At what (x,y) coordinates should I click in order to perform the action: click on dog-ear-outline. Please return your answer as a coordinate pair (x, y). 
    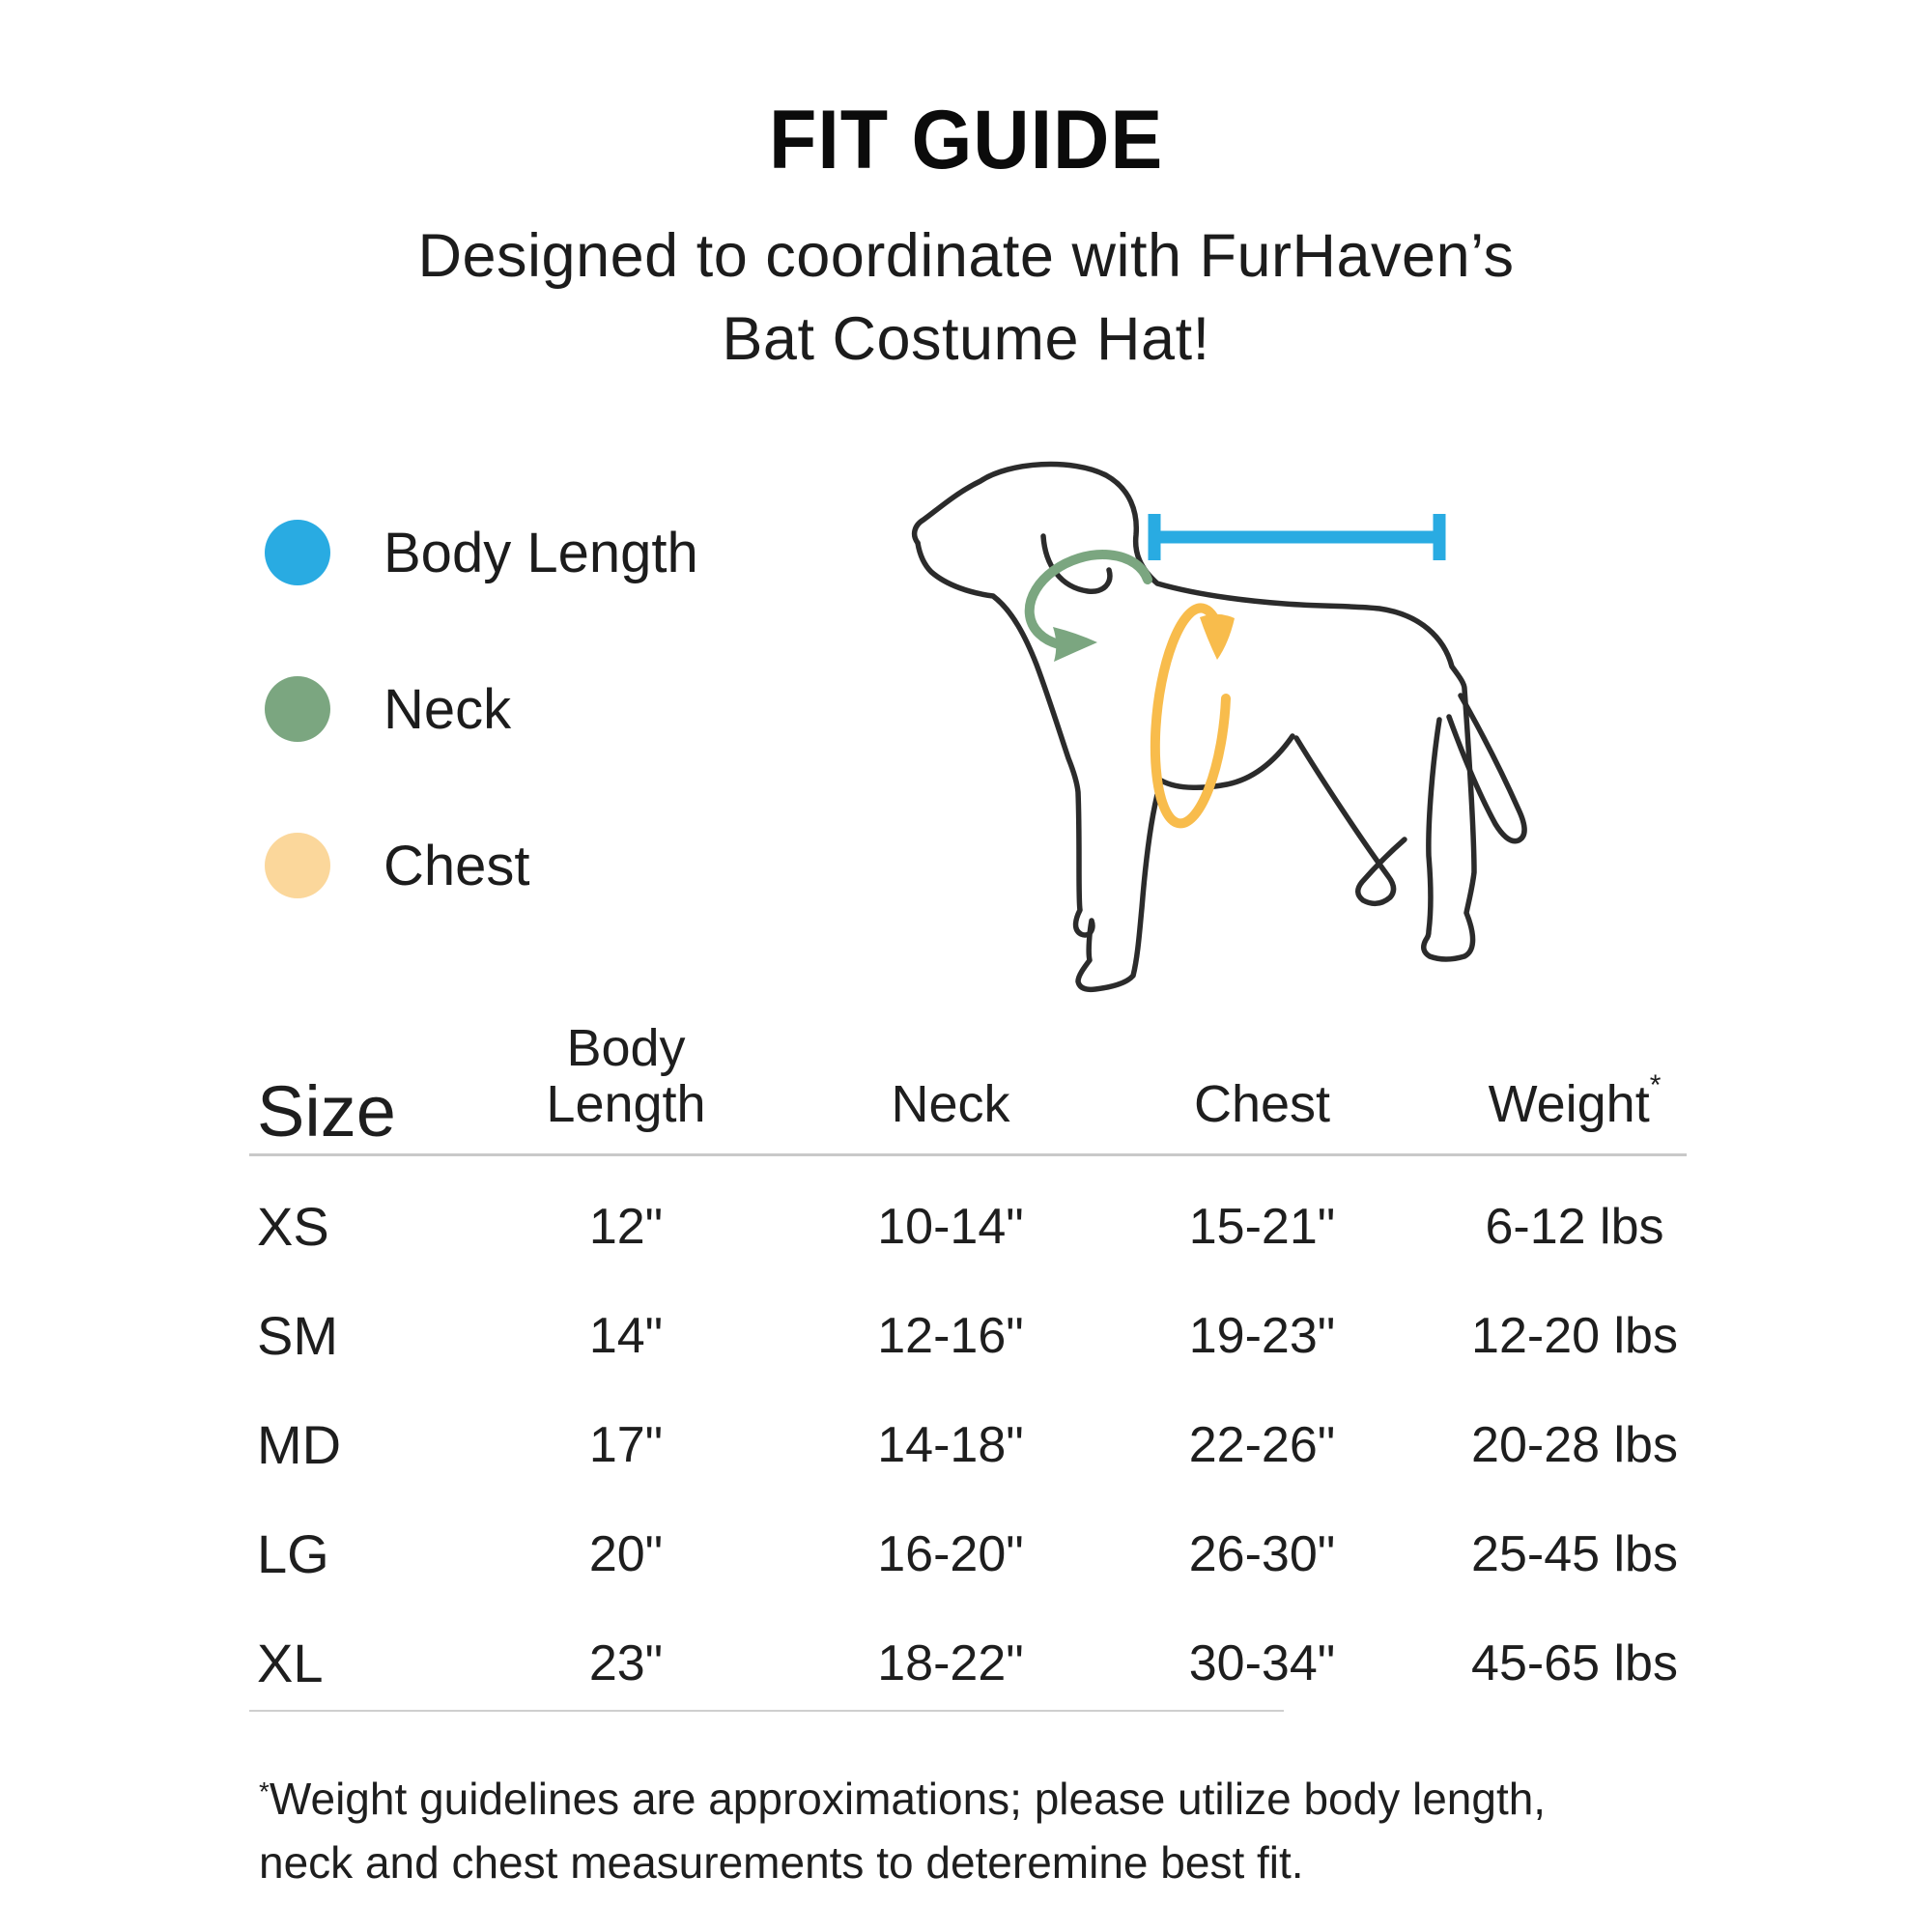
    Looking at the image, I should click on (1076, 563).